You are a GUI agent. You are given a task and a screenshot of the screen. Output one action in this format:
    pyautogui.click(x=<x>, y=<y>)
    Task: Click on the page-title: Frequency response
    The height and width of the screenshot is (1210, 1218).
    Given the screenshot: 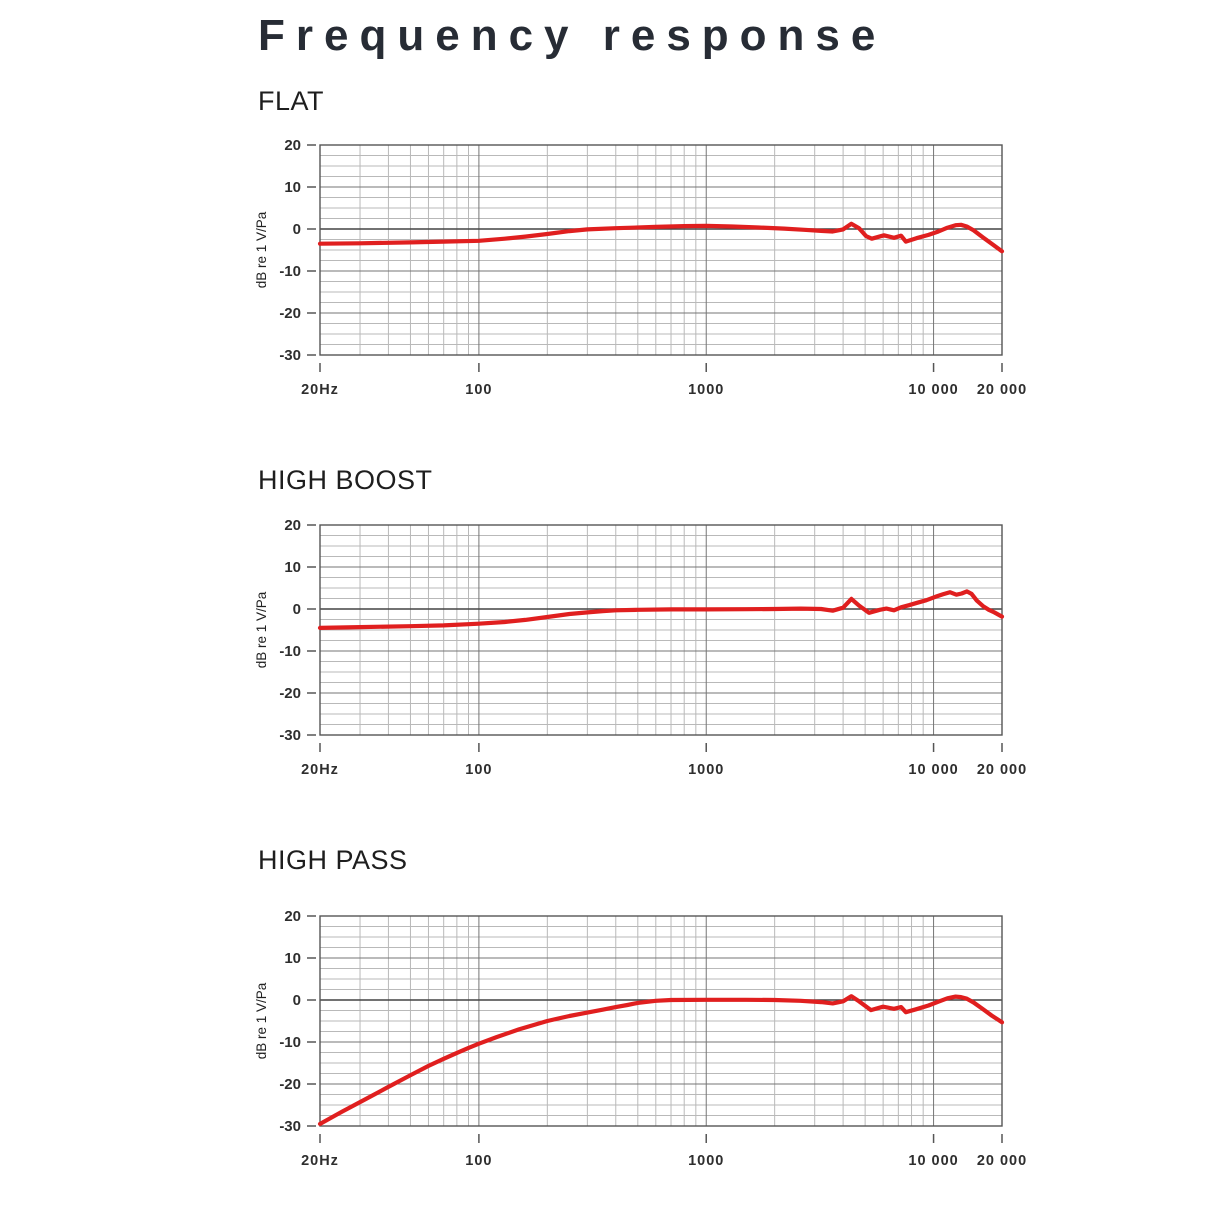 What is the action you would take?
    pyautogui.click(x=572, y=35)
    